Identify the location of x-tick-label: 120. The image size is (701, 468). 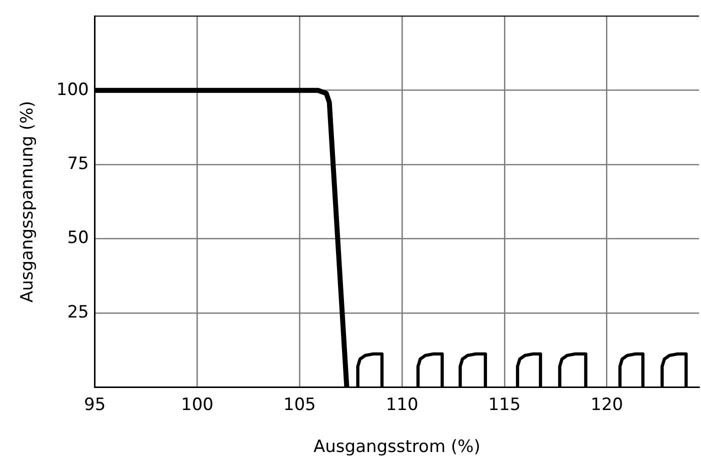
(607, 404).